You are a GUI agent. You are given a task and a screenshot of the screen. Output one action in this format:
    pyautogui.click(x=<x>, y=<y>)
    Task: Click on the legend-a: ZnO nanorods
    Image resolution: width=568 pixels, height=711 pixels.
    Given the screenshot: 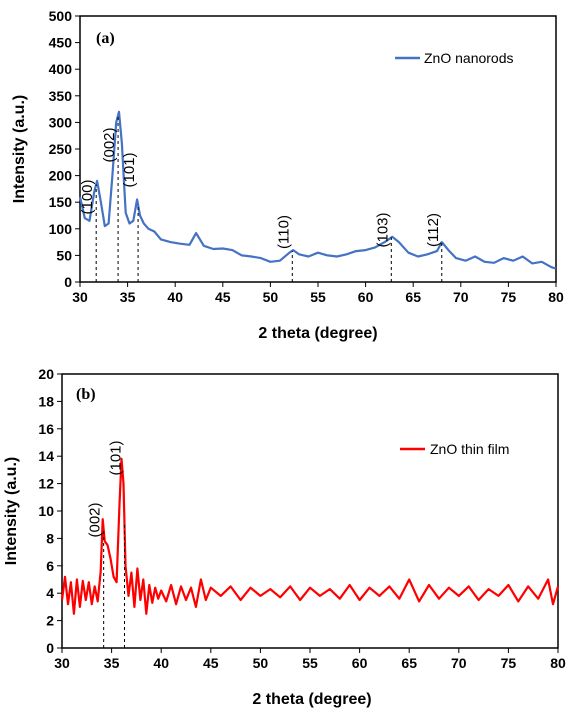 What is the action you would take?
    pyautogui.click(x=454, y=58)
    